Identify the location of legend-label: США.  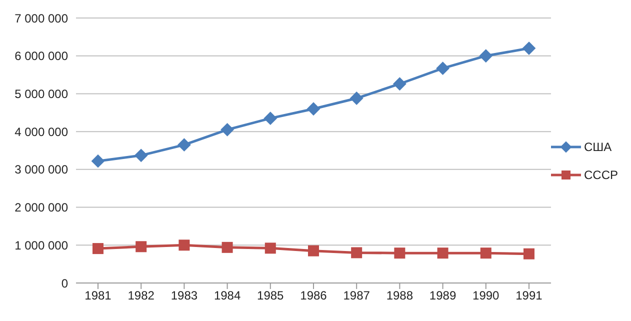
(598, 147).